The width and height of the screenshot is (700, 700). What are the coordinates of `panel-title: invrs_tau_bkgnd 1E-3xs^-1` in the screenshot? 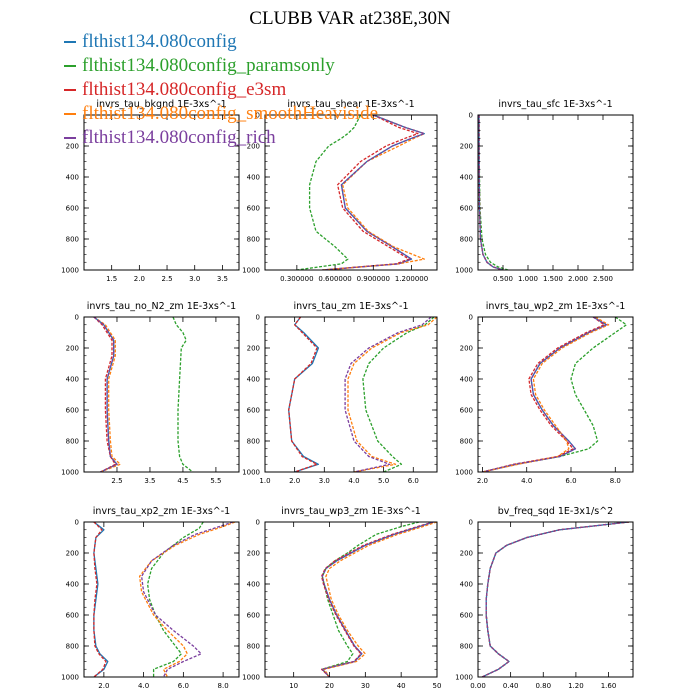 It's located at (161, 104).